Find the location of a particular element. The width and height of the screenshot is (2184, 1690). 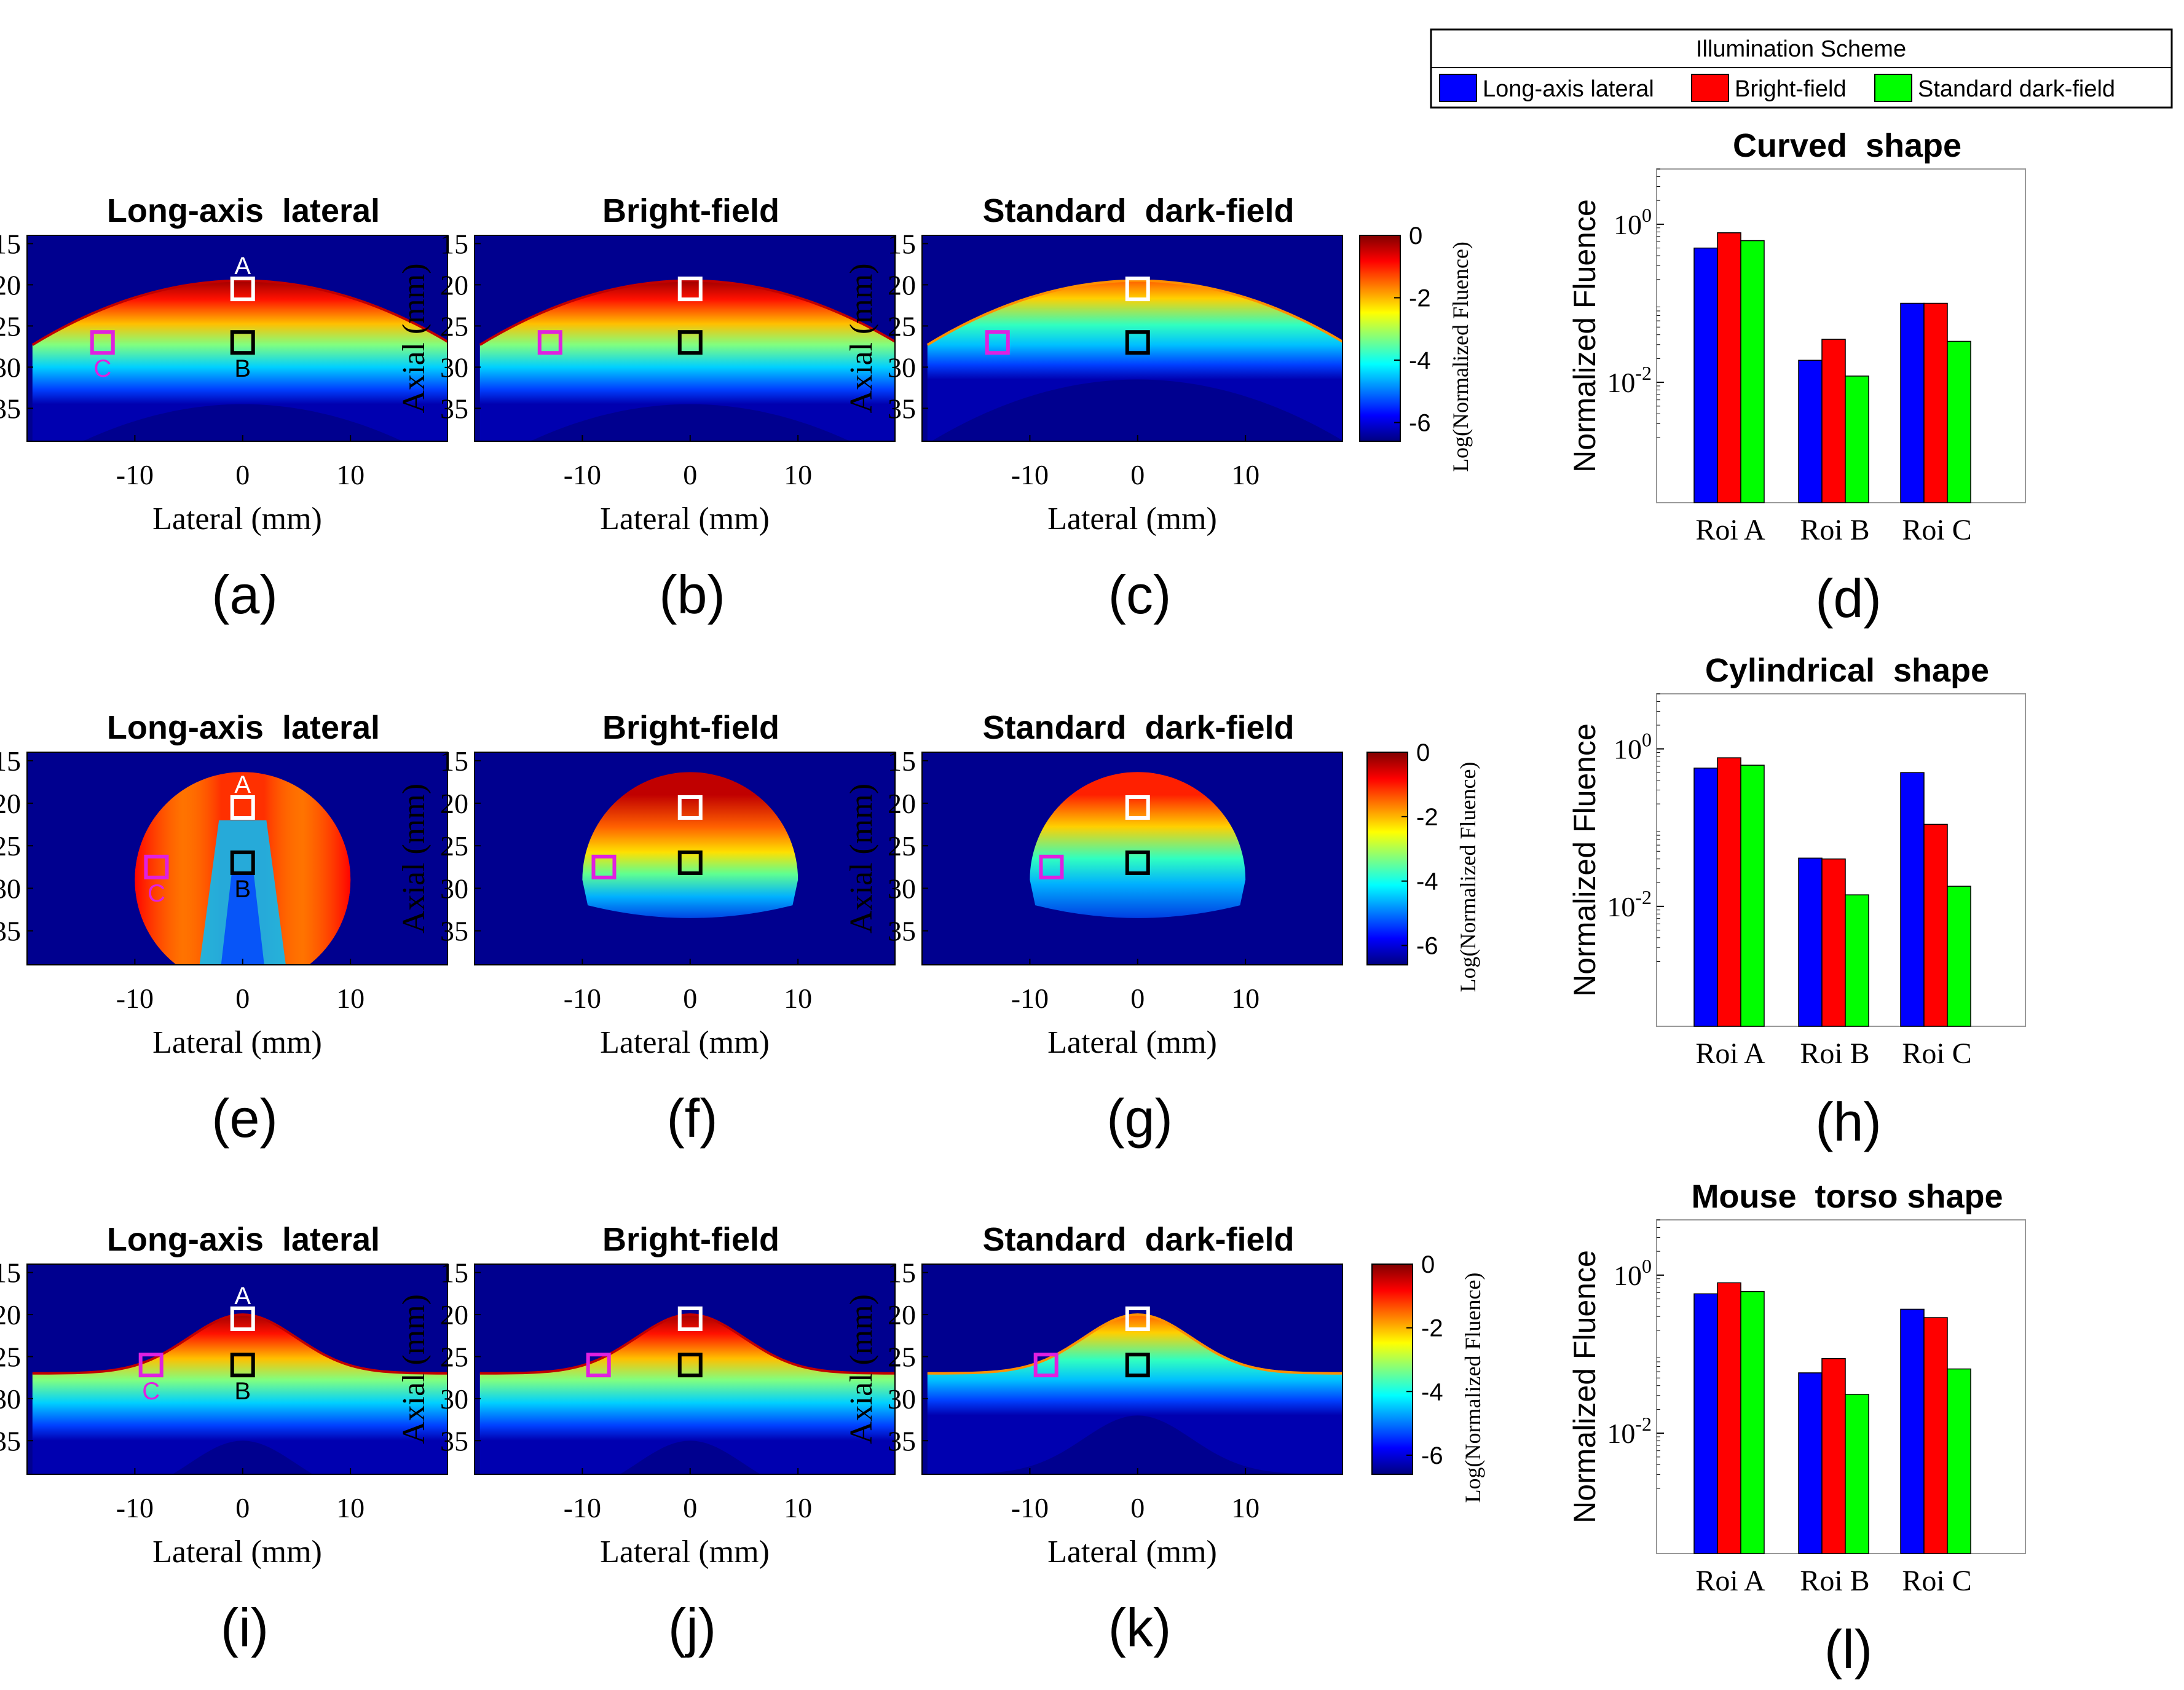

panel-title: Standard dark-field is located at coordinates (1138, 1239).